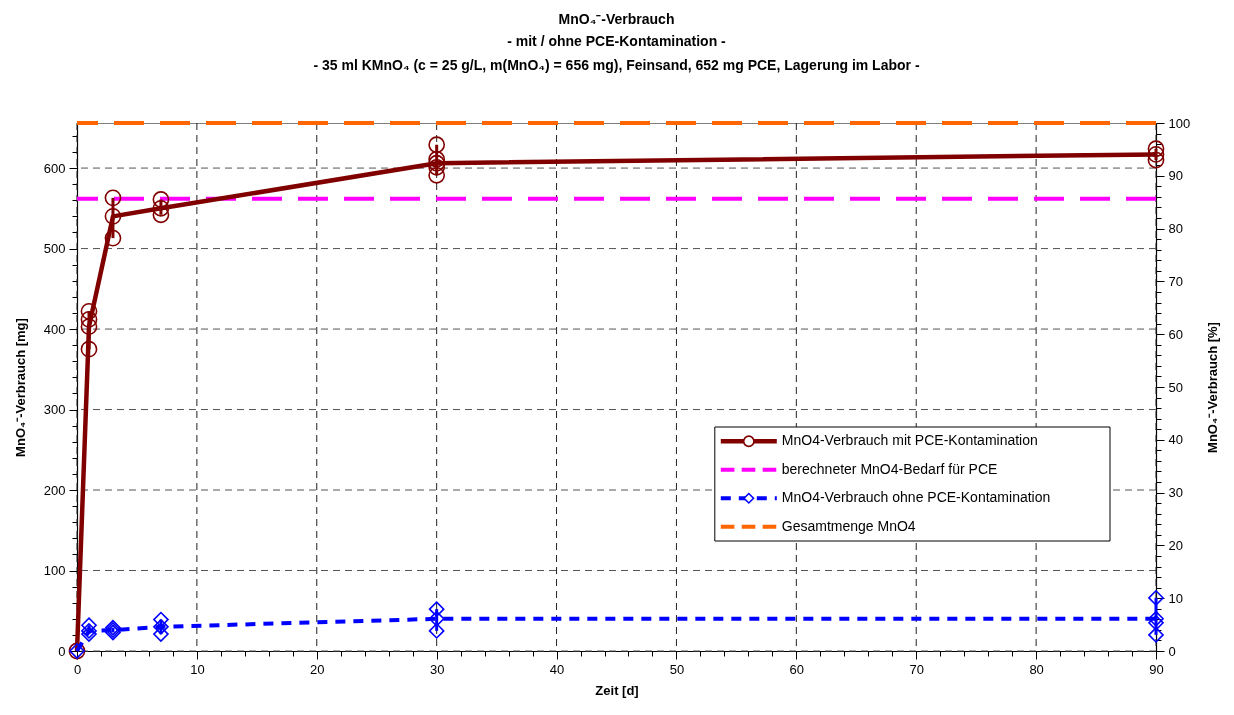  What do you see at coordinates (54, 571) in the screenshot?
I see `y-tick-label: 100` at bounding box center [54, 571].